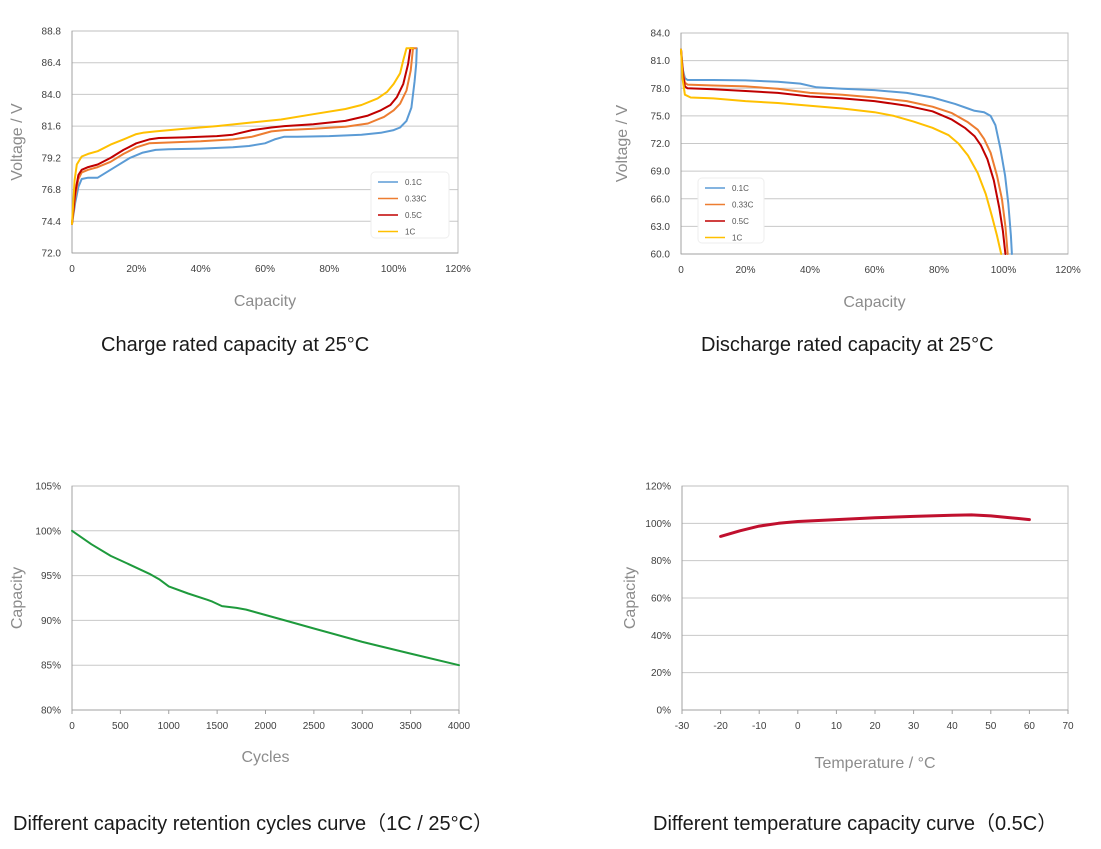  Describe the element at coordinates (459, 726) in the screenshot. I see `x-tick-label: 4000` at that location.